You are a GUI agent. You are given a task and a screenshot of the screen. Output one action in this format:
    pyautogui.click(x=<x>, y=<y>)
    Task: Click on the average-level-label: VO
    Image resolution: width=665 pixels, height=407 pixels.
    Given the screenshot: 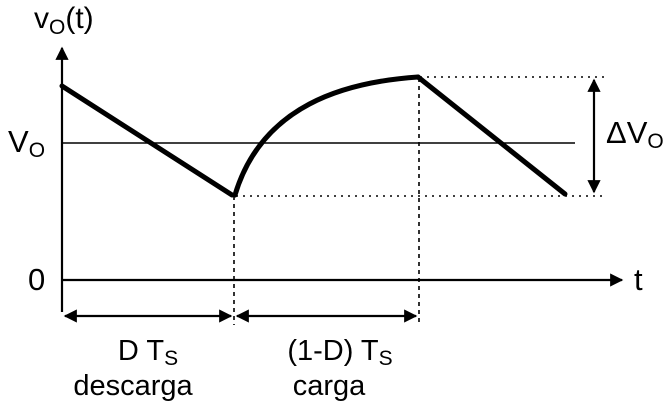 What is the action you would take?
    pyautogui.click(x=26, y=143)
    